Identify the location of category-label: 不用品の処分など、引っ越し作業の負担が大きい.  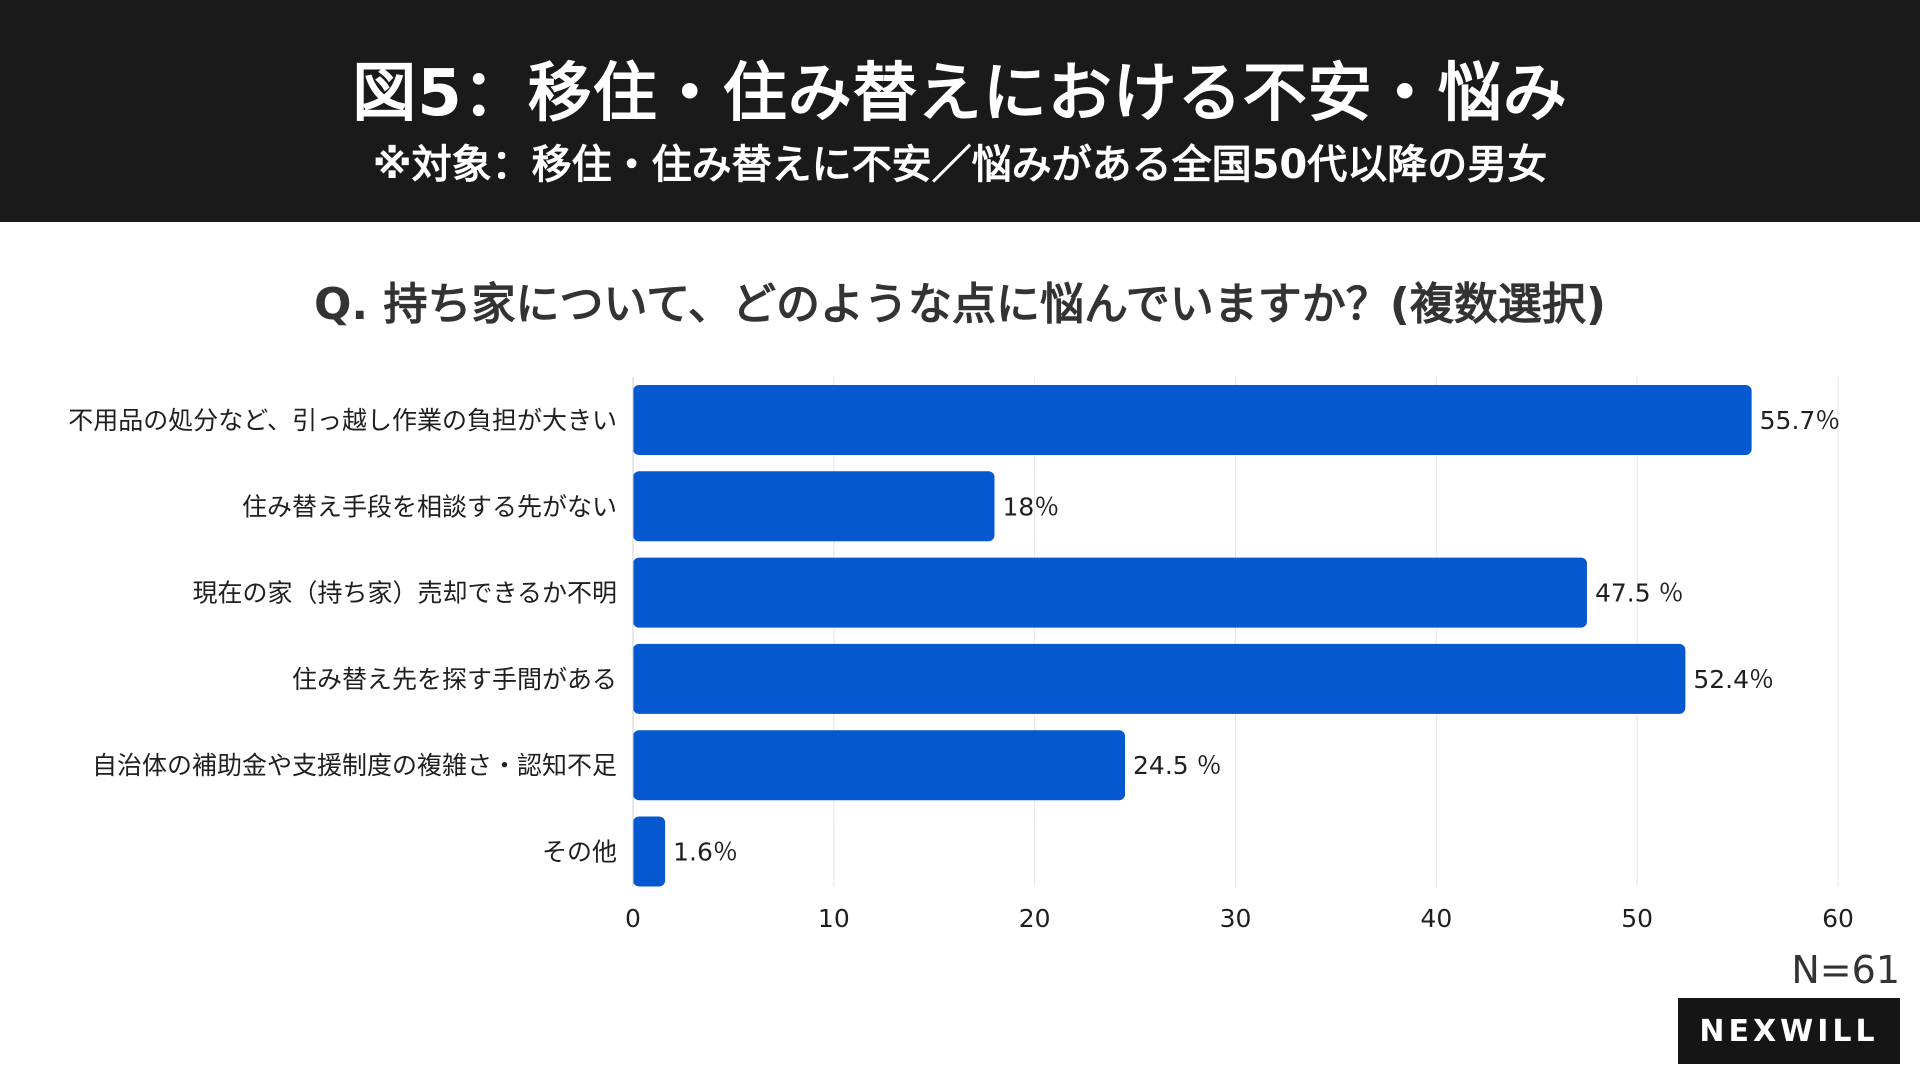
(342, 420).